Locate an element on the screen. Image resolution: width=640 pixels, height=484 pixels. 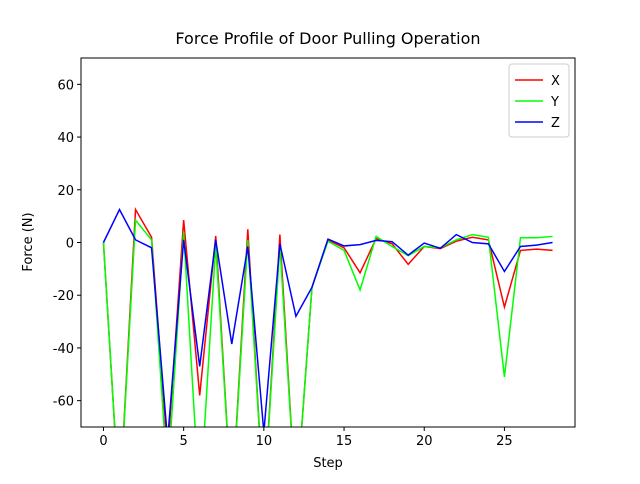
x-tick-label: 10 is located at coordinates (264, 441).